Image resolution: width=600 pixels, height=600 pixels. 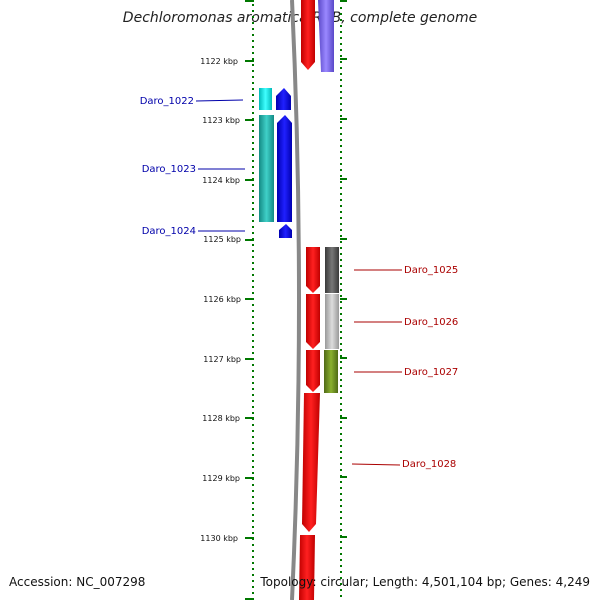 What do you see at coordinates (332, 270) in the screenshot?
I see `gene-daro-1025-cog` at bounding box center [332, 270].